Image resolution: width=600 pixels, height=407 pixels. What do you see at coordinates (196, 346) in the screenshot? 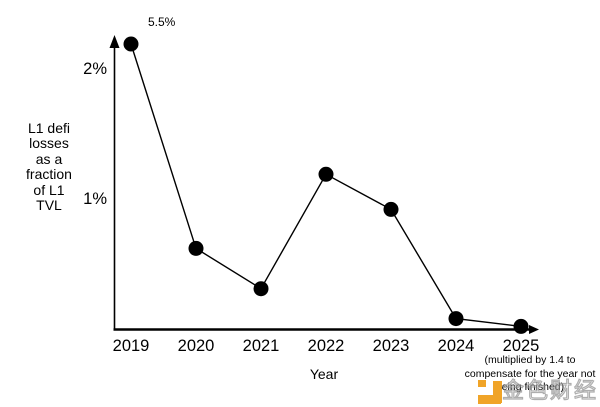
I see `x-tick-label-2020: 2020` at bounding box center [196, 346].